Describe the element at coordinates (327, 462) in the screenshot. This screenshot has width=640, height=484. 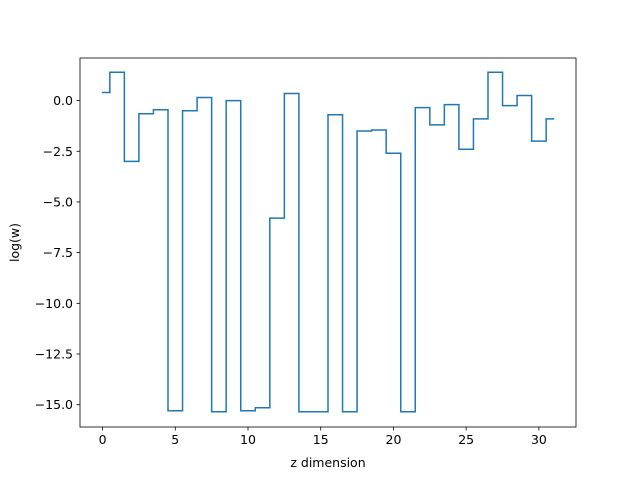
I see `x-axis-label: z dimension` at that location.